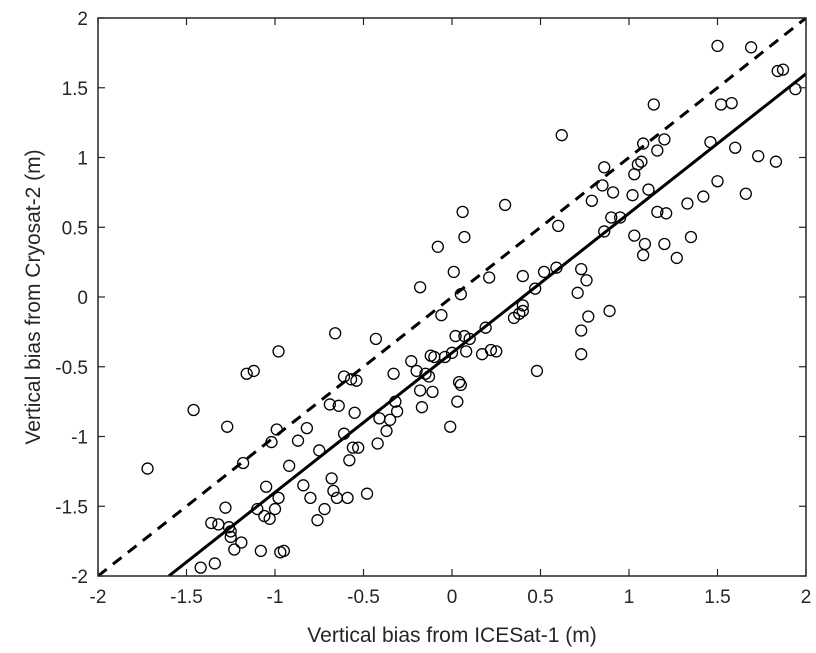 The height and width of the screenshot is (653, 816). Describe the element at coordinates (79, 577) in the screenshot. I see `y-tick-label: -2` at that location.